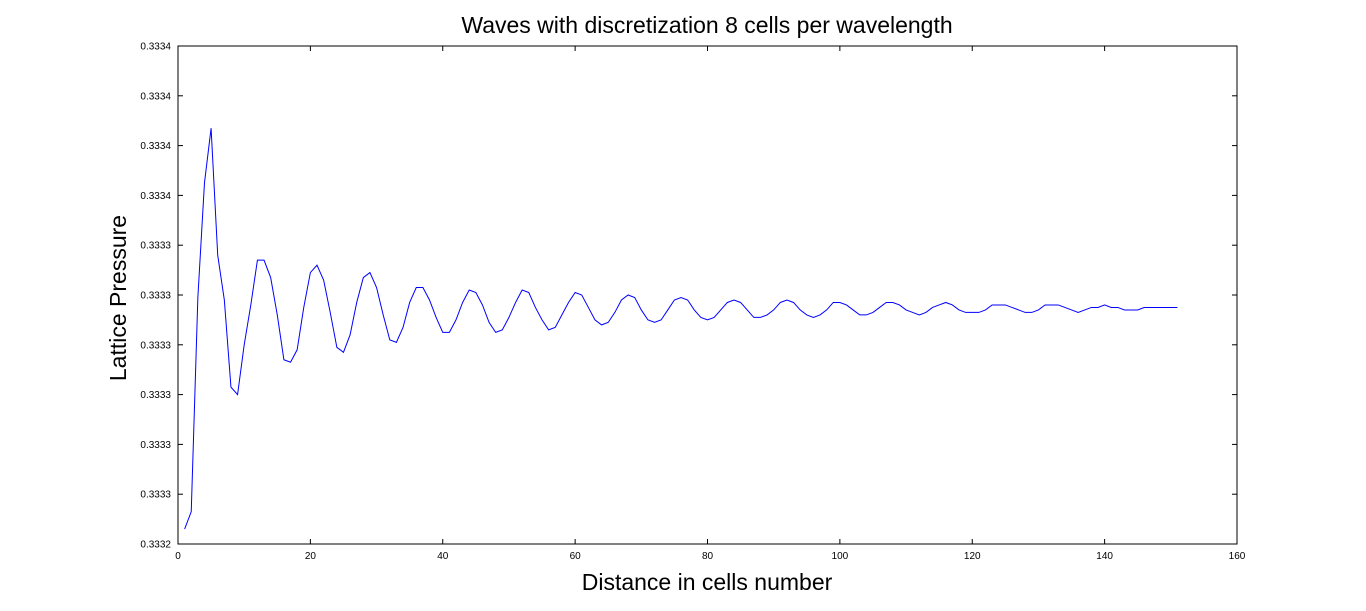 The image size is (1366, 611). What do you see at coordinates (118, 298) in the screenshot?
I see `y-axis-label: Lattice Pressure` at bounding box center [118, 298].